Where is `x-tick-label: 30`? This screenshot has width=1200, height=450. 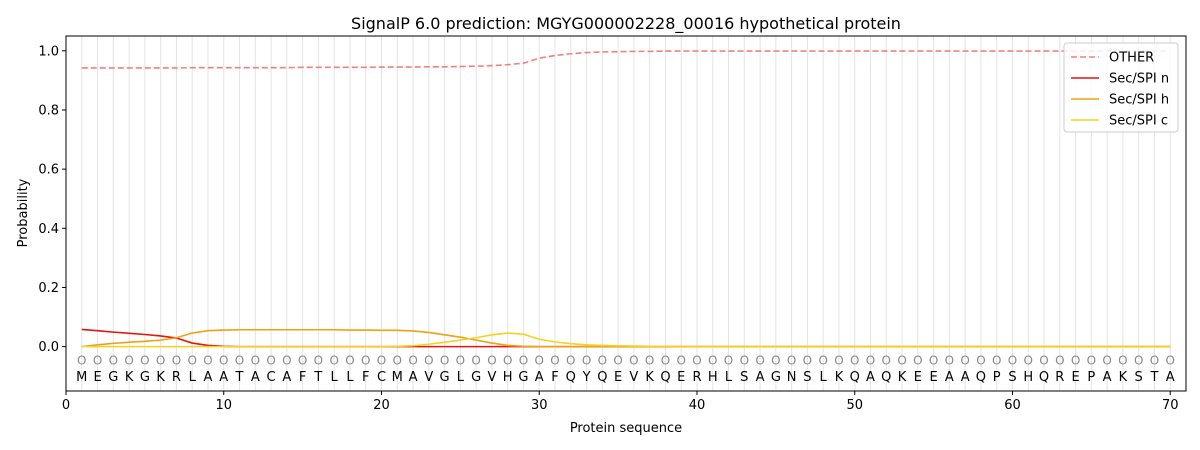
x-tick-label: 30 is located at coordinates (539, 405).